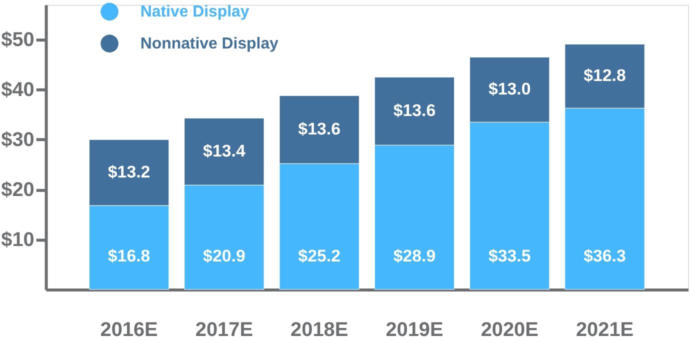  I want to click on data-label: $16.8, so click(129, 256).